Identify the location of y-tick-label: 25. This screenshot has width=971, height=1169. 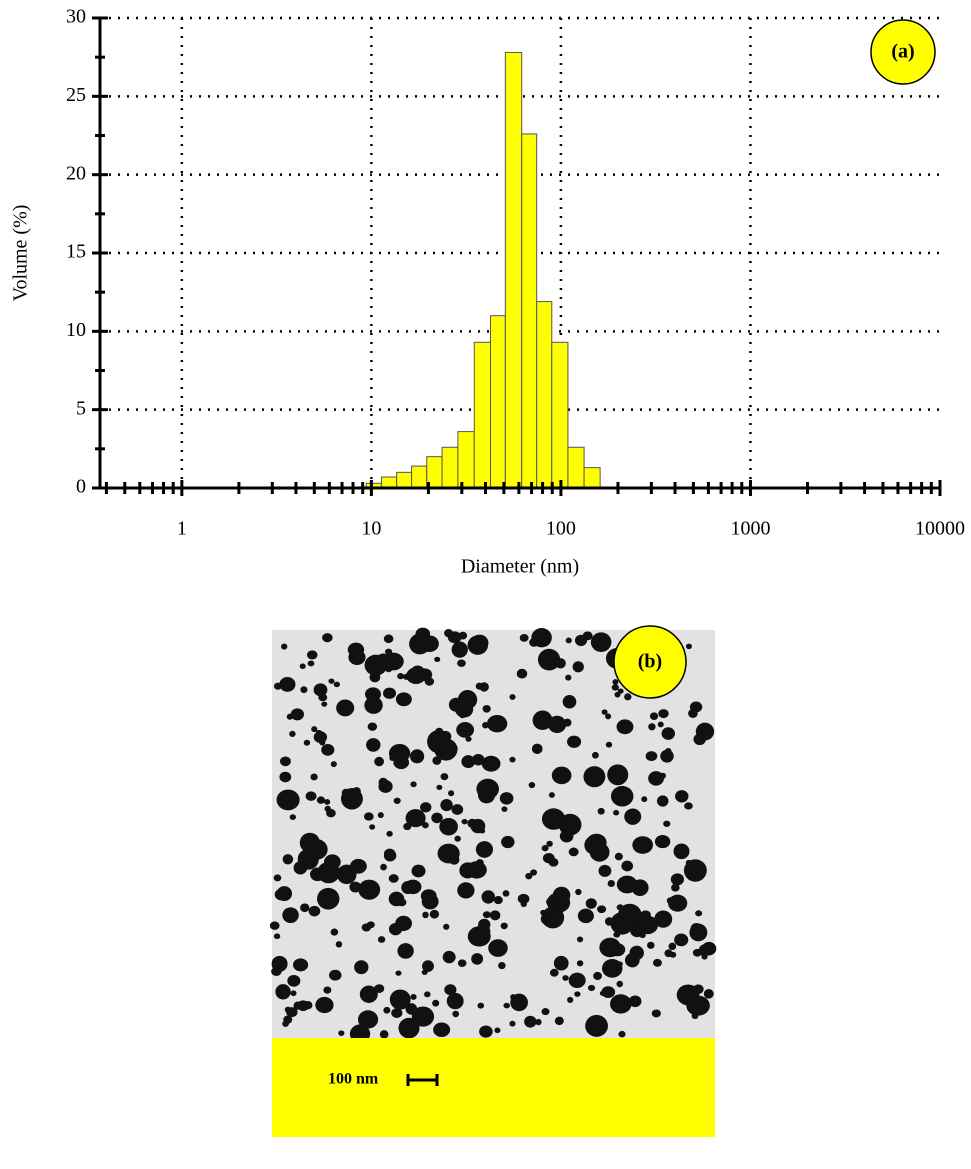
(76, 95).